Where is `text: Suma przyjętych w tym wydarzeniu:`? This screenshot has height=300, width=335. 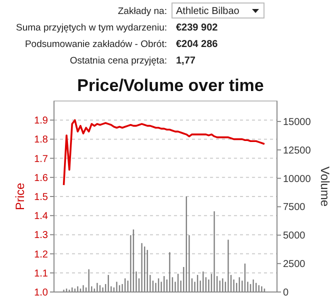
text: Suma przyjętych w tym wydarzeniu: is located at coordinates (91, 28).